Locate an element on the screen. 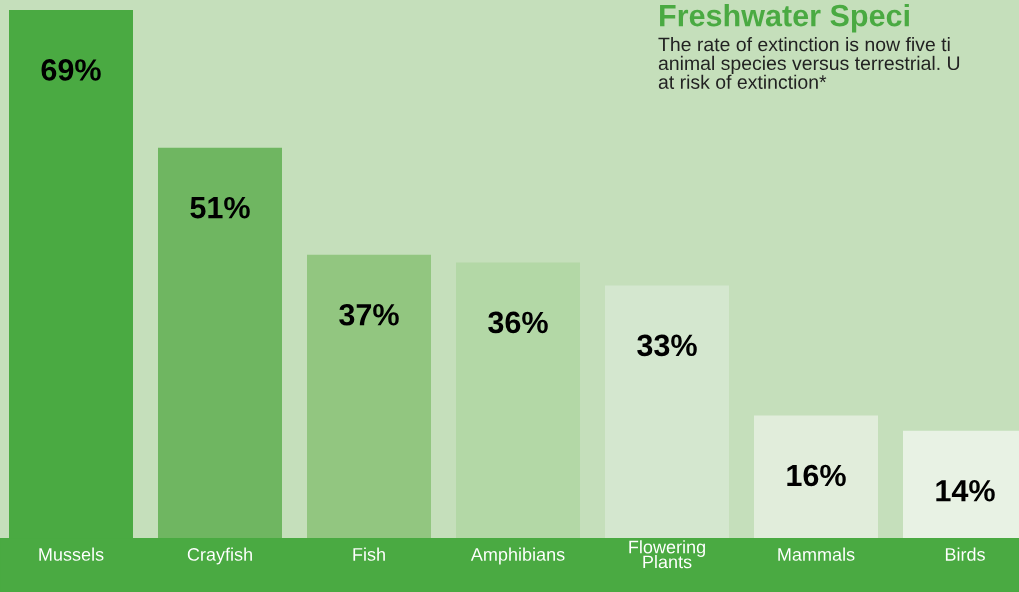 This screenshot has width=1019, height=592. chart-title: Freshwater Speci is located at coordinates (784, 18).